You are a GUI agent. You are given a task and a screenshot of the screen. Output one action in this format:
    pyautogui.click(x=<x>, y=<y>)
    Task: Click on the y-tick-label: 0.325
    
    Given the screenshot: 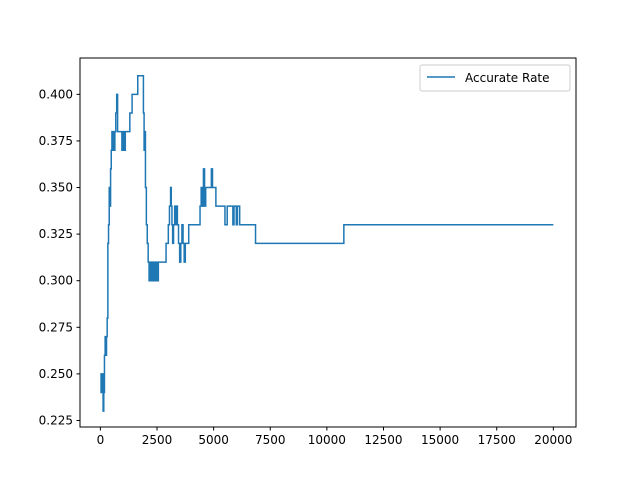 What is the action you would take?
    pyautogui.click(x=56, y=234)
    